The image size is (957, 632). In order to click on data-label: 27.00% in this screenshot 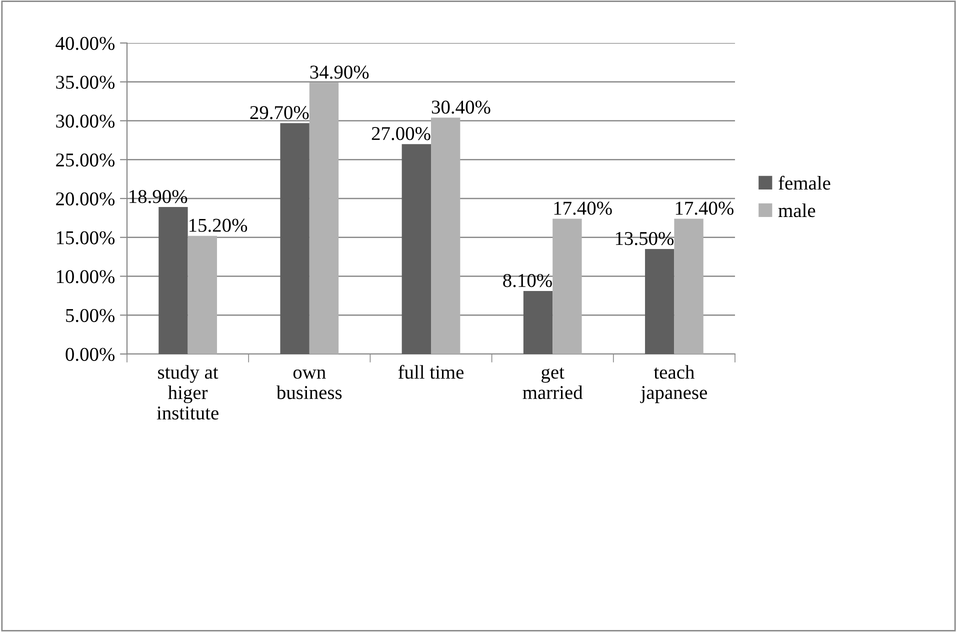, I will do `click(401, 133)`.